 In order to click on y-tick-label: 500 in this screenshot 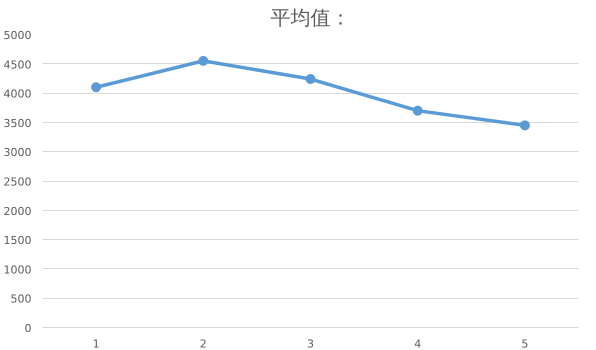, I will do `click(21, 299)`.